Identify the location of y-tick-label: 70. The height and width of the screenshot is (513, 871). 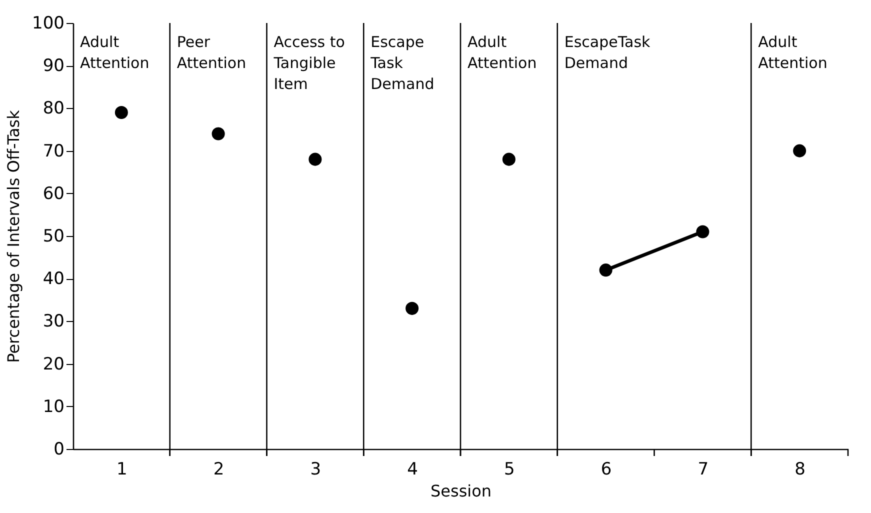
(53, 151).